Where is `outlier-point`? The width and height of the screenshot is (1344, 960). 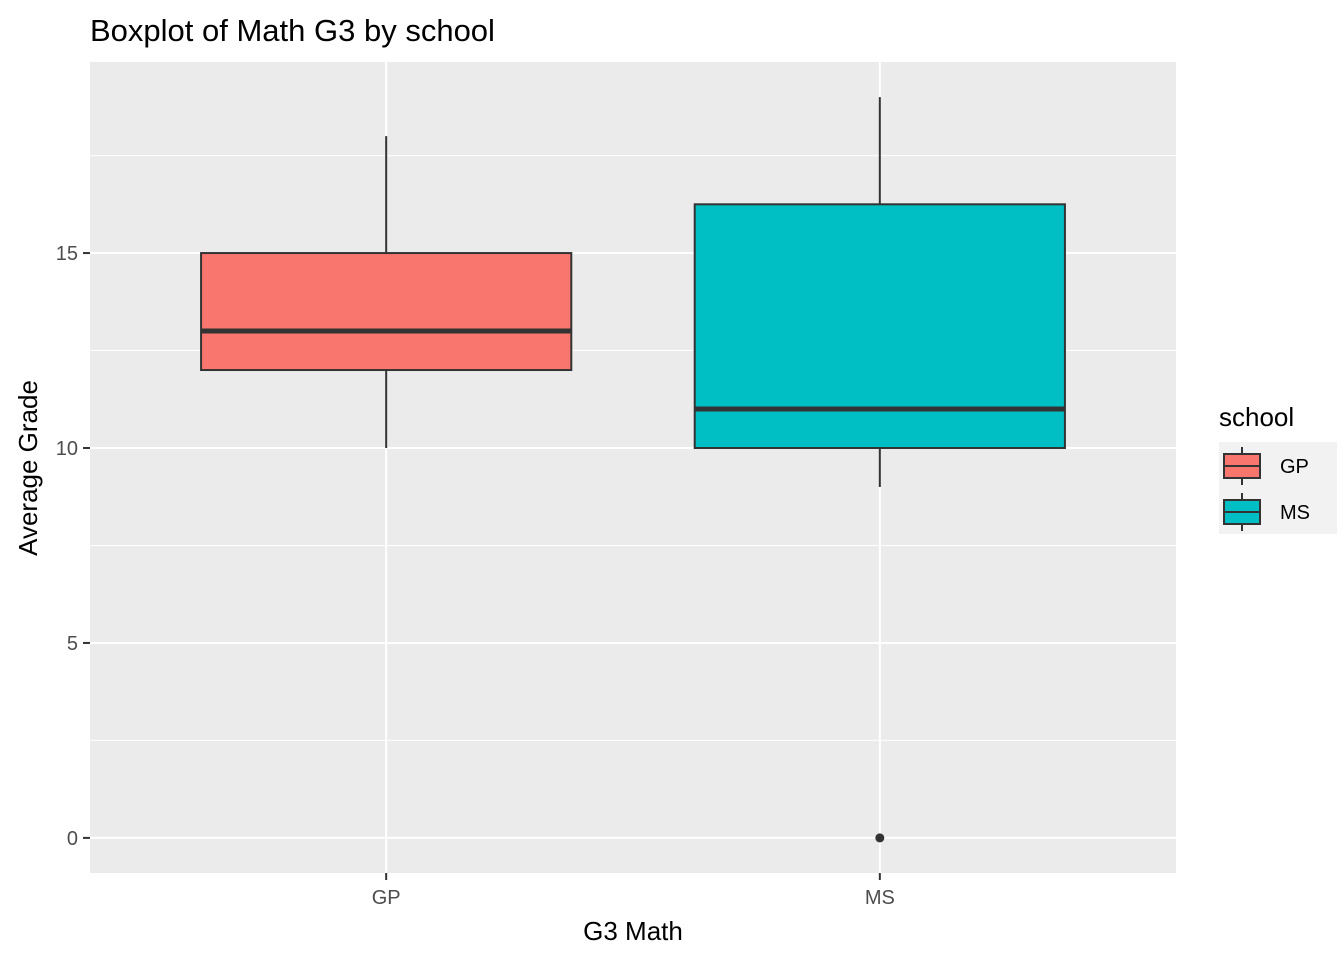
outlier-point is located at coordinates (880, 838).